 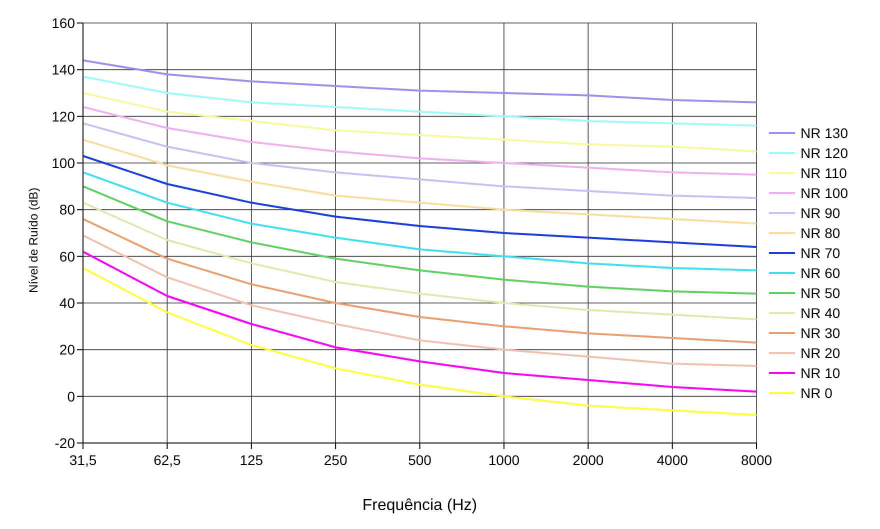 I want to click on y-tick-label: 60, so click(x=67, y=256).